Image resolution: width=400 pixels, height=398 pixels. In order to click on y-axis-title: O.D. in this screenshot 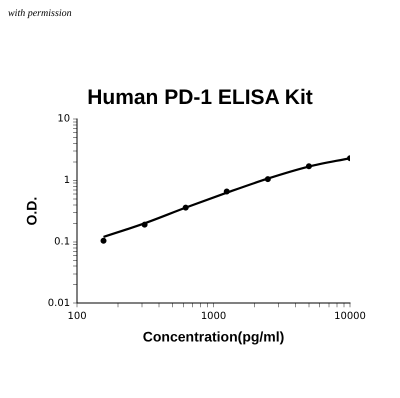, I will do `click(31, 211)`.